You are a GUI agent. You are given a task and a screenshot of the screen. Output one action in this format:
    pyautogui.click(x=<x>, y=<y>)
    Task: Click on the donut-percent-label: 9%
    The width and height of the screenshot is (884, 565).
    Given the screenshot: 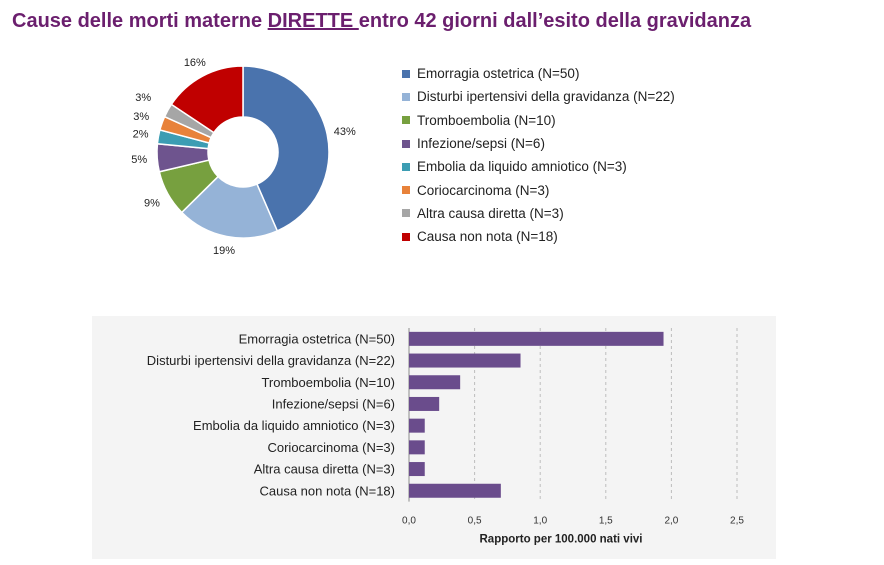 What is the action you would take?
    pyautogui.click(x=152, y=203)
    